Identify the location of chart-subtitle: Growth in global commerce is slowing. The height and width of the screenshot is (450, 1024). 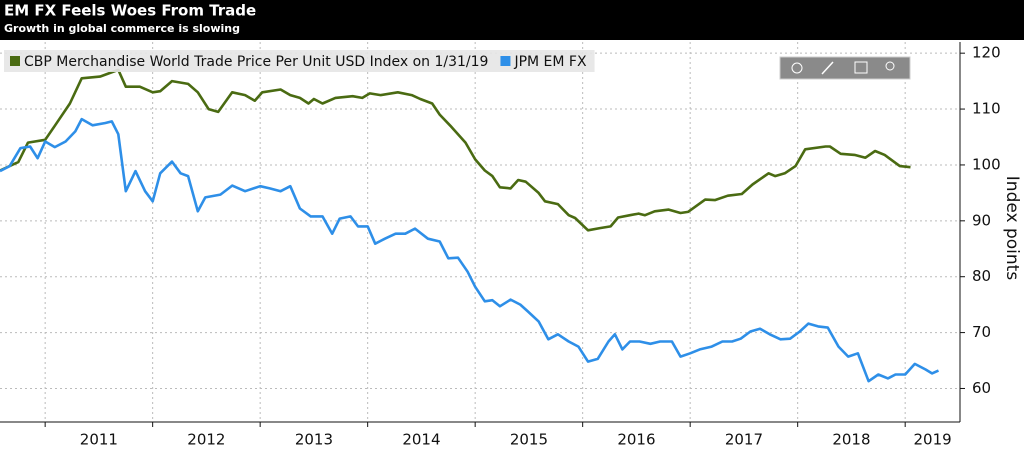
(122, 28).